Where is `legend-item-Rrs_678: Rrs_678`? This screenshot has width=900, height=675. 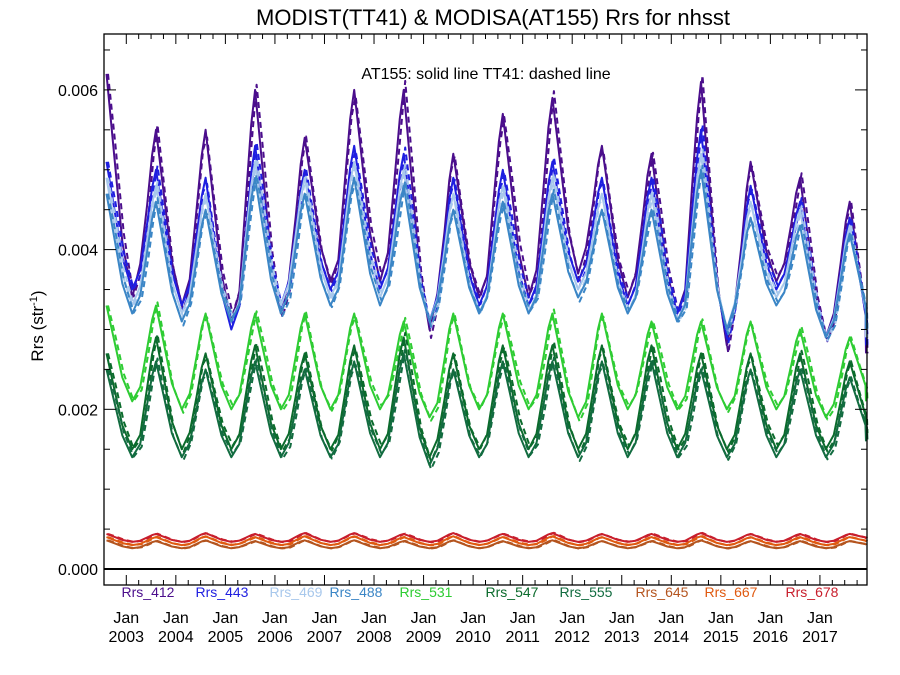
legend-item-Rrs_678: Rrs_678 is located at coordinates (812, 592).